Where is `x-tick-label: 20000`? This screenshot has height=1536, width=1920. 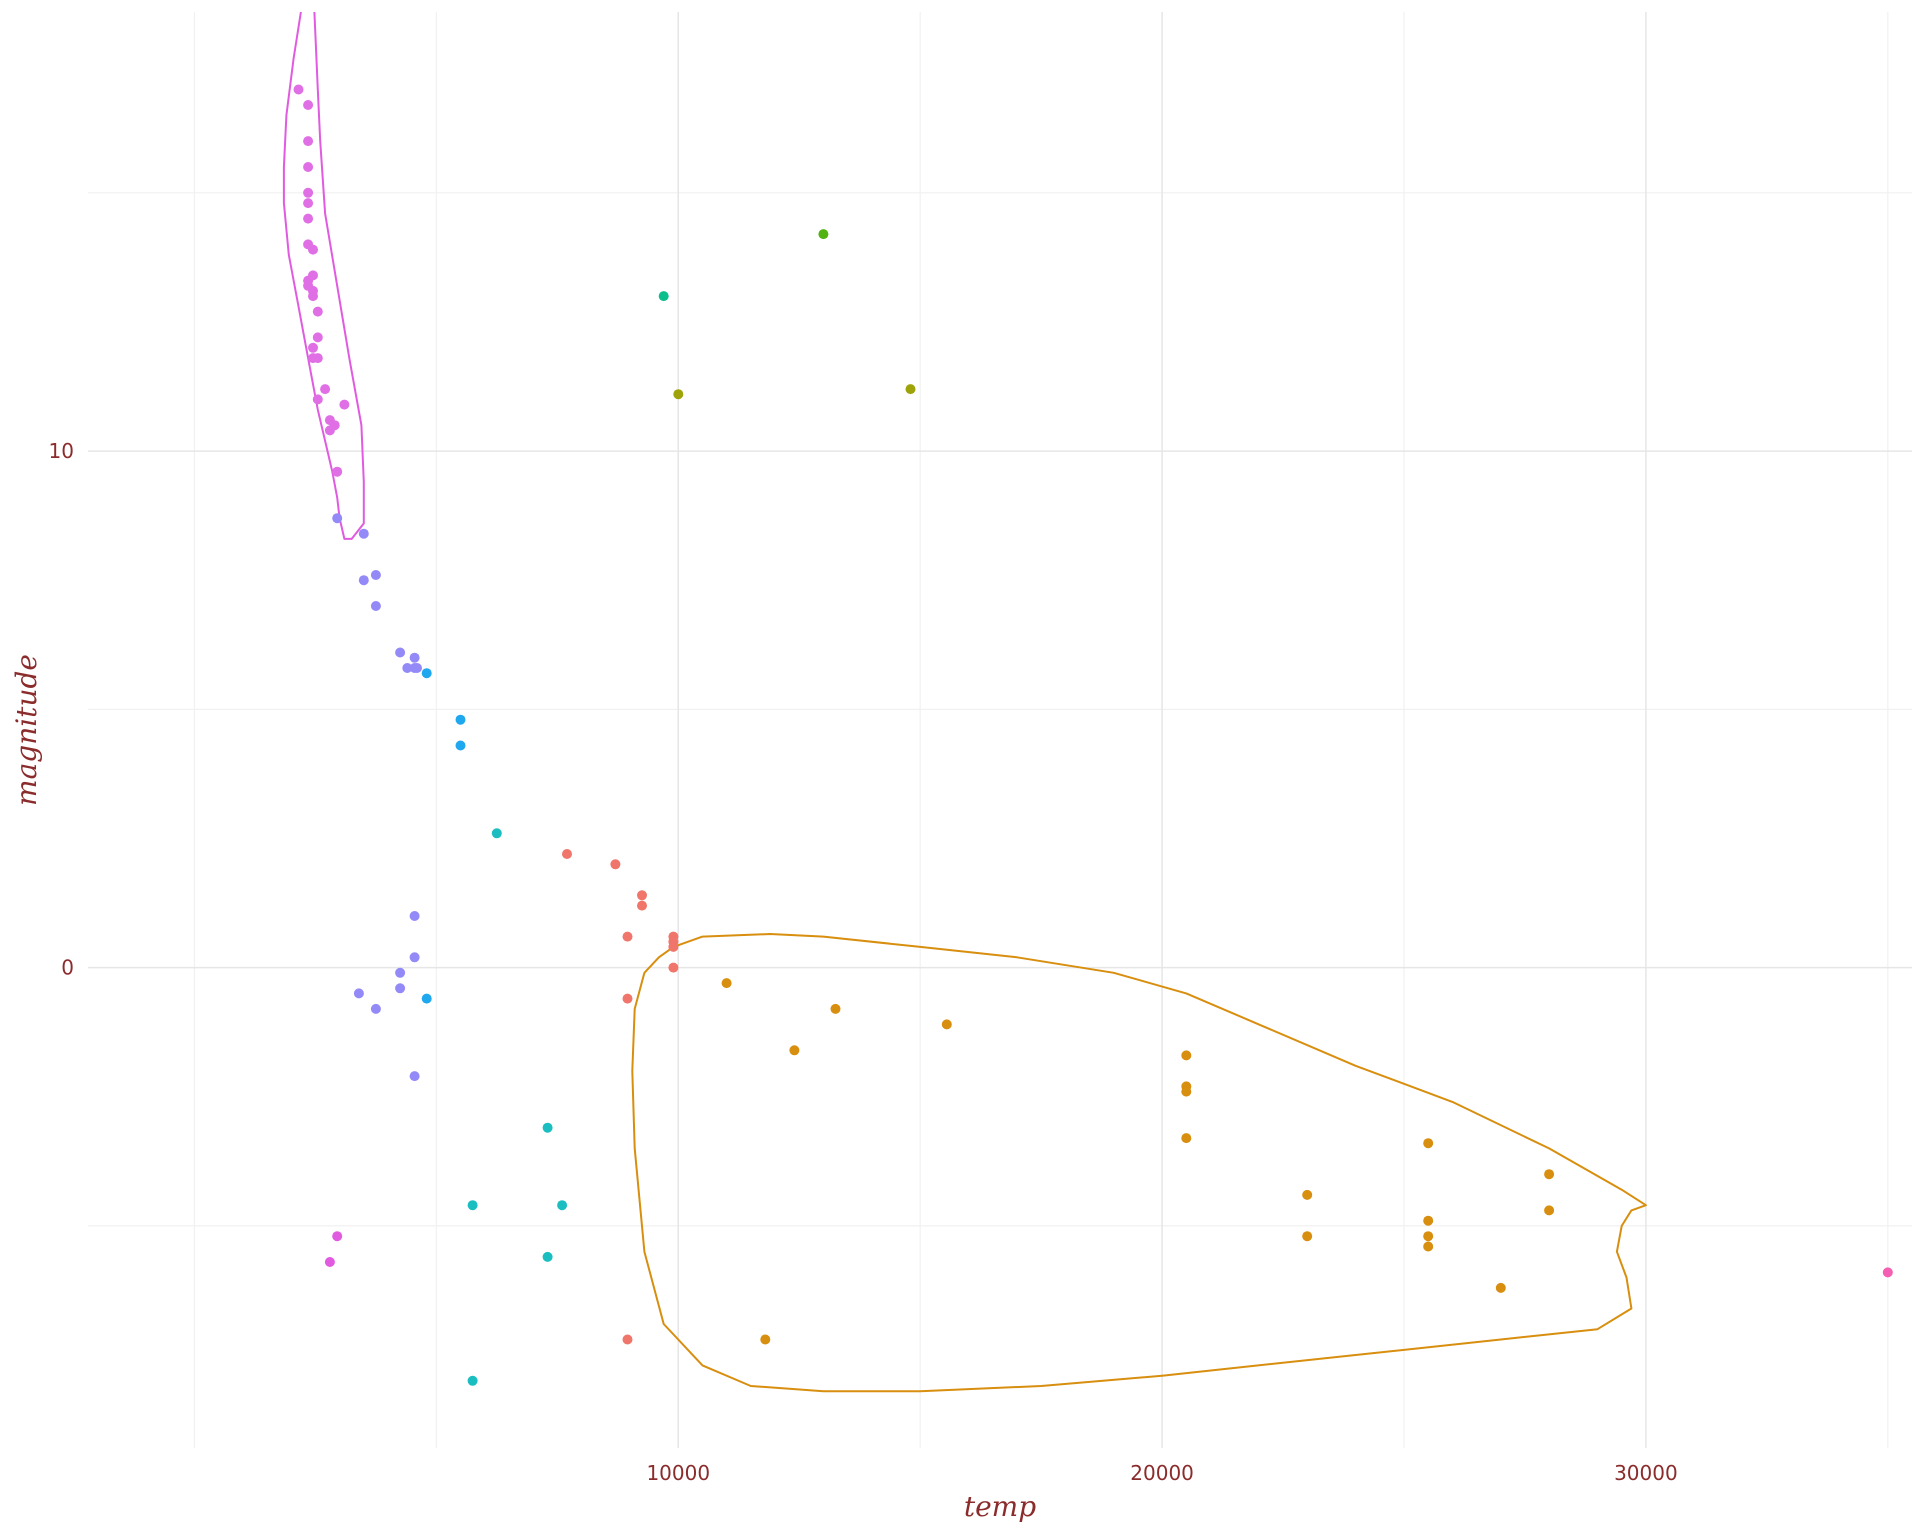
x-tick-label: 20000 is located at coordinates (1162, 1473).